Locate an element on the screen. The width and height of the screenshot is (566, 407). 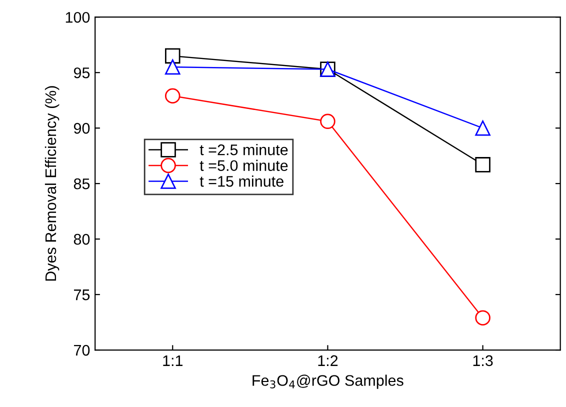
legend-label: t =5.0 minute is located at coordinates (244, 166).